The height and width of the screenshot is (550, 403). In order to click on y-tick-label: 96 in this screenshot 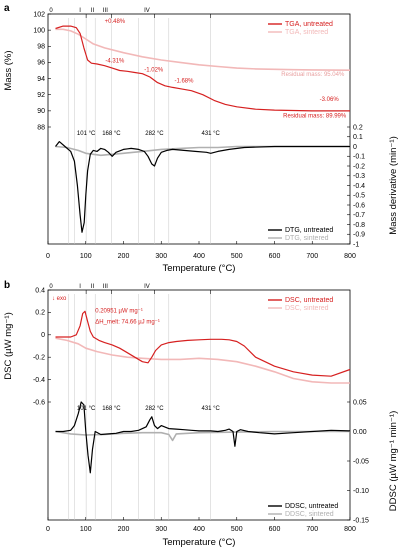, I will do `click(41, 63)`.